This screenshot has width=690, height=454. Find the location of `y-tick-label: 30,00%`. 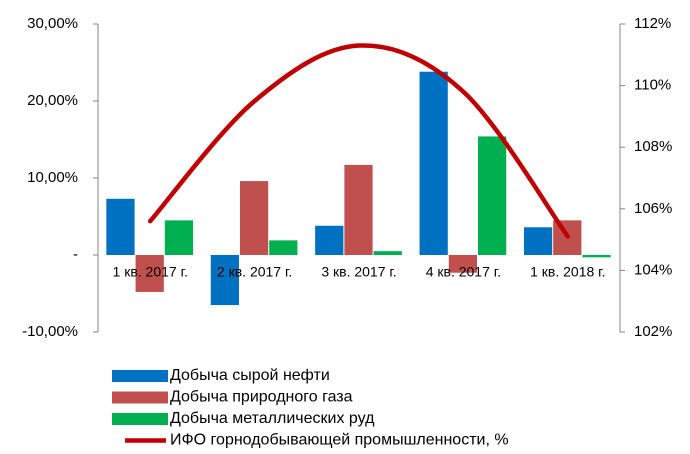

y-tick-label: 30,00% is located at coordinates (52, 23).